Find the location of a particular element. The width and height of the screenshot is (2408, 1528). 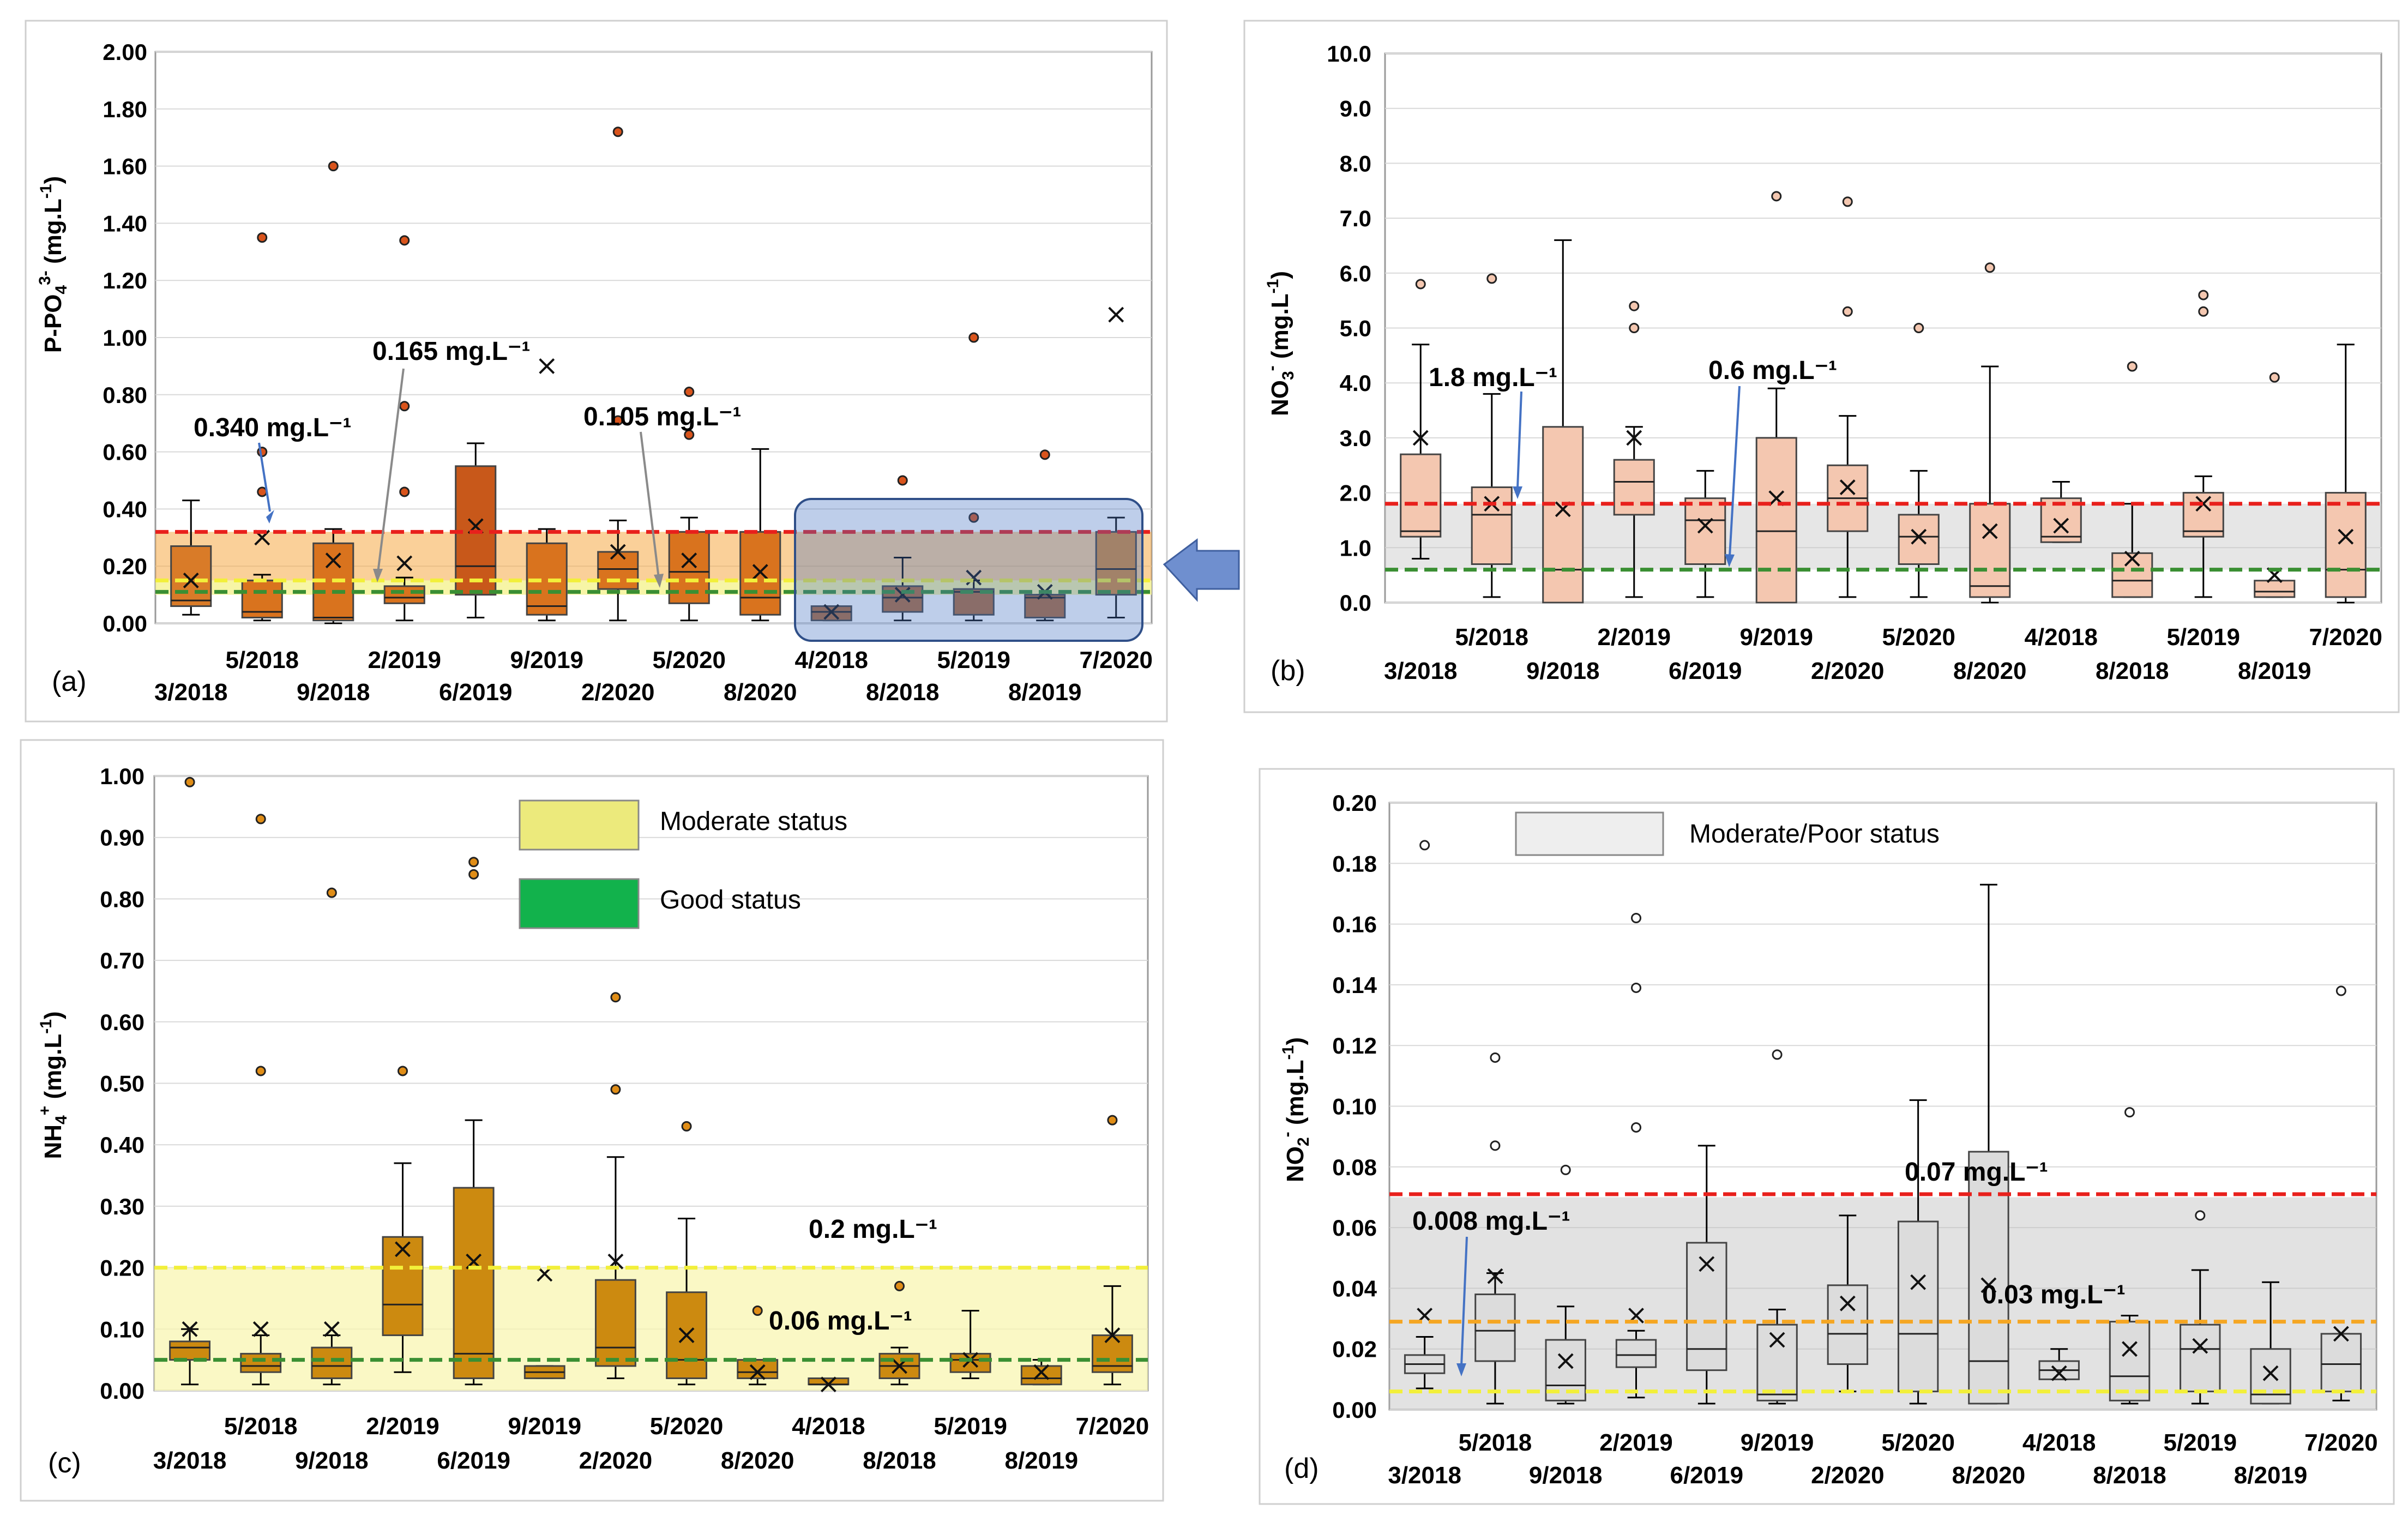

y-tick-label: 1.80 is located at coordinates (125, 109).